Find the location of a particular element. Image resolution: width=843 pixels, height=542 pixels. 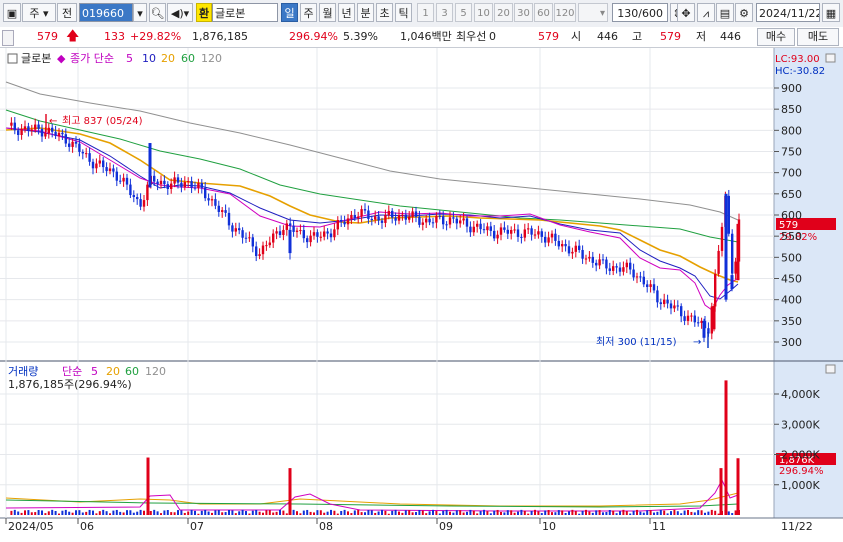

period-second-button: 초 is located at coordinates (384, 12).